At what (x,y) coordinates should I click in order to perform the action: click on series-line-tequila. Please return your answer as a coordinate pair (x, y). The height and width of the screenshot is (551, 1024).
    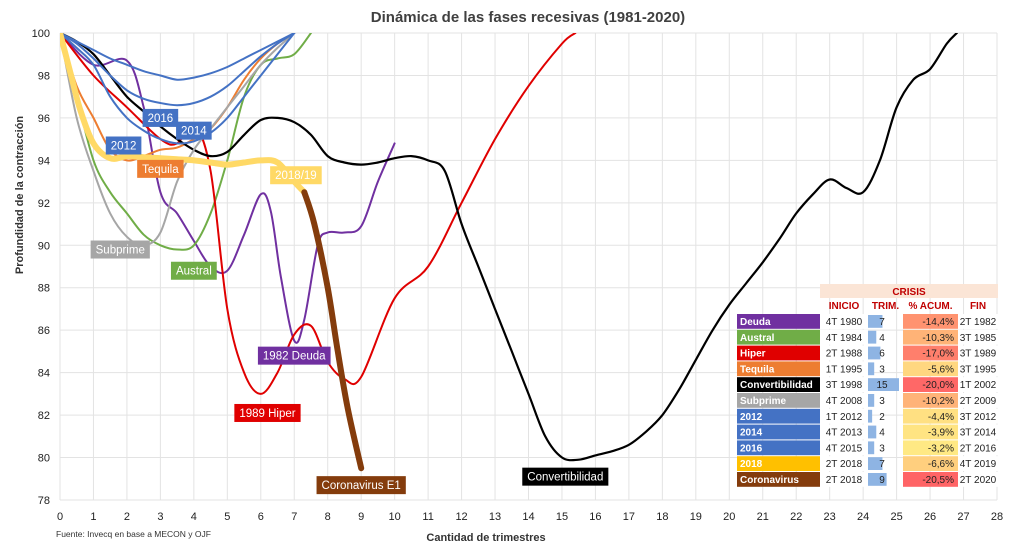
    Looking at the image, I should click on (178, 97).